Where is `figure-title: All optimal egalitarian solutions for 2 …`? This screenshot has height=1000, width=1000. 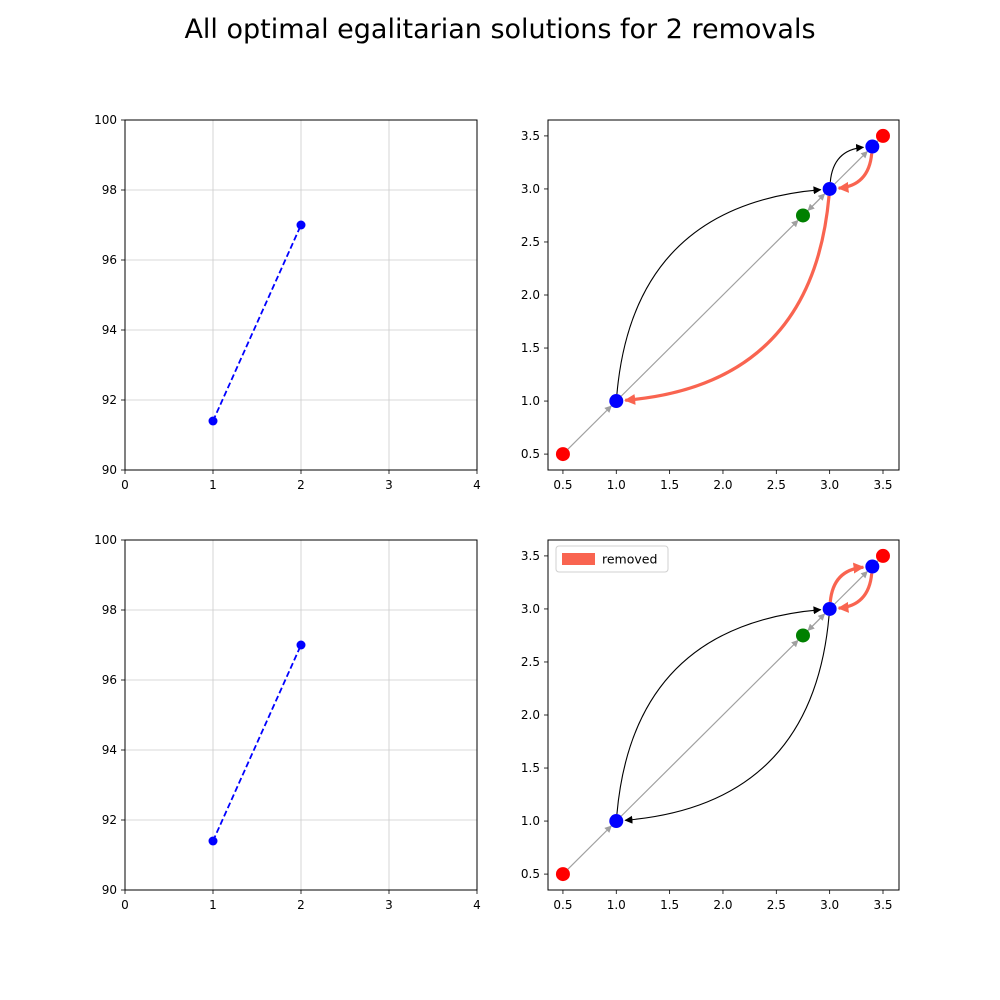 figure-title: All optimal egalitarian solutions for 2 … is located at coordinates (500, 29).